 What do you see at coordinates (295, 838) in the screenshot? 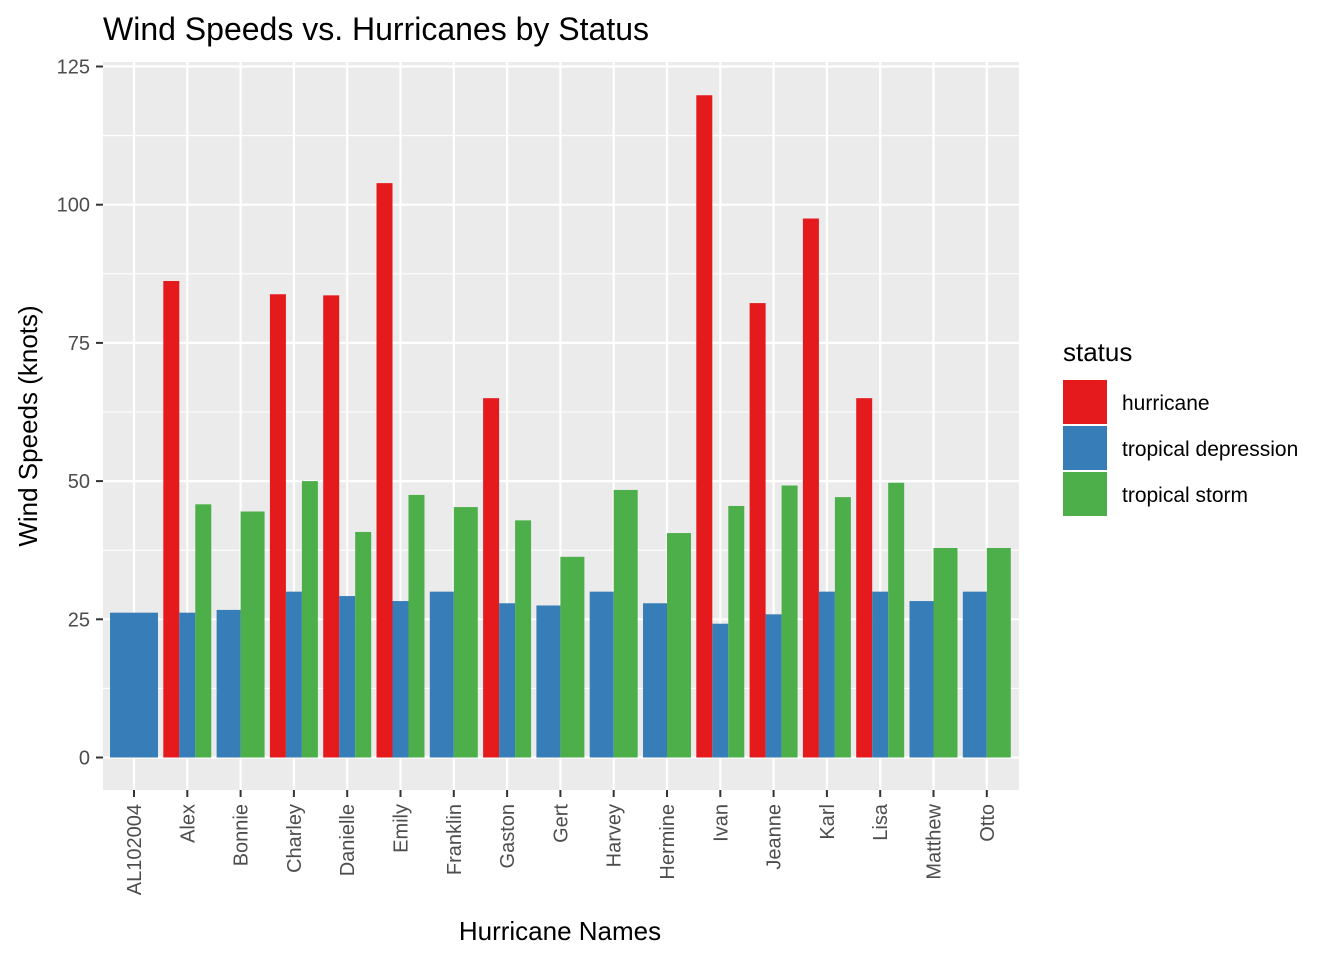
I see `x-tick-label: Charley` at bounding box center [295, 838].